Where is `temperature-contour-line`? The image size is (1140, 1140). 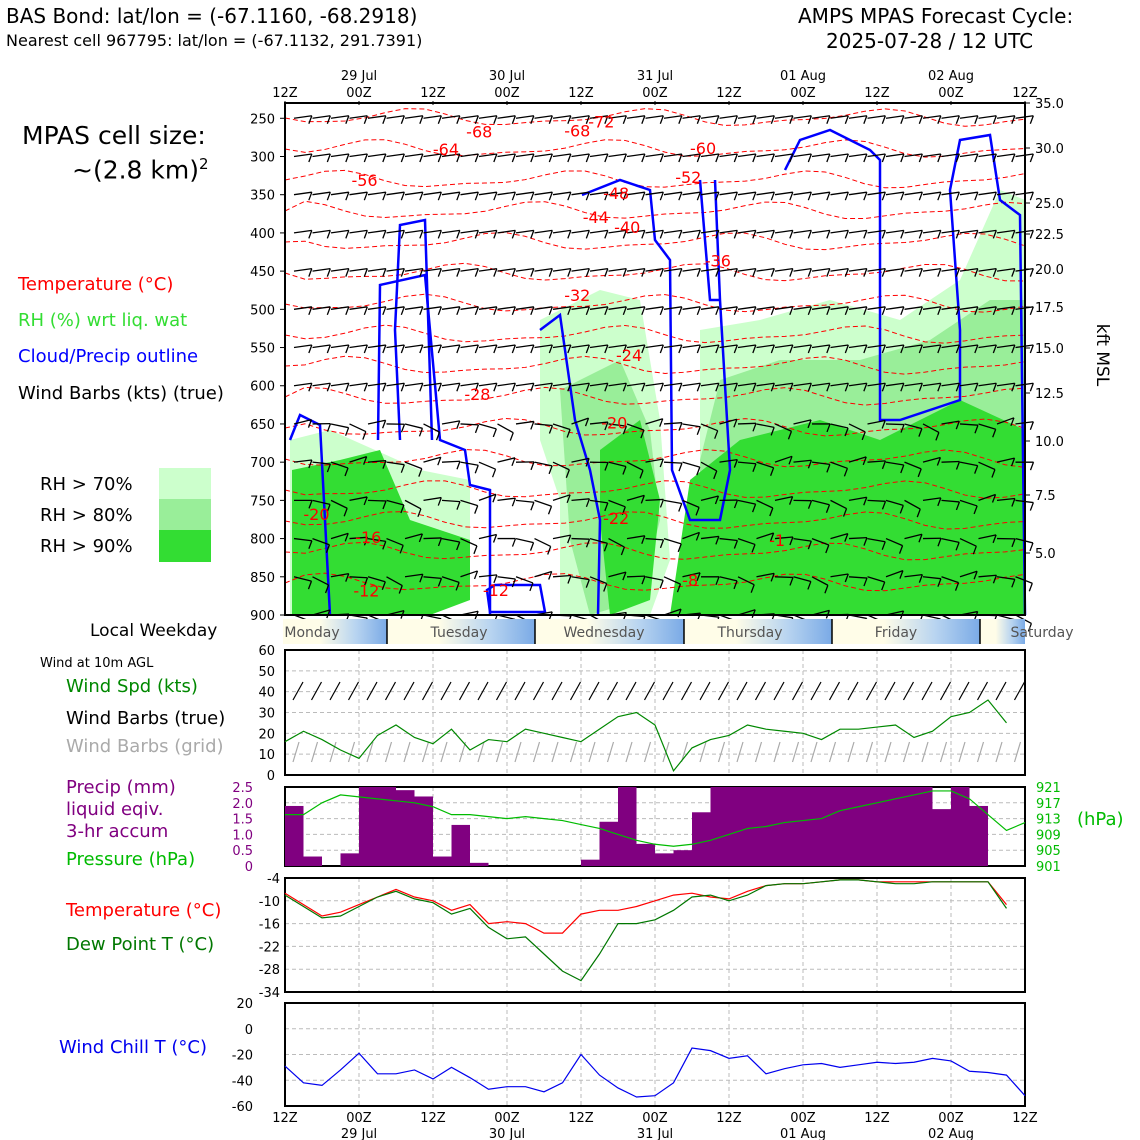
temperature-contour-line is located at coordinates (655, 489).